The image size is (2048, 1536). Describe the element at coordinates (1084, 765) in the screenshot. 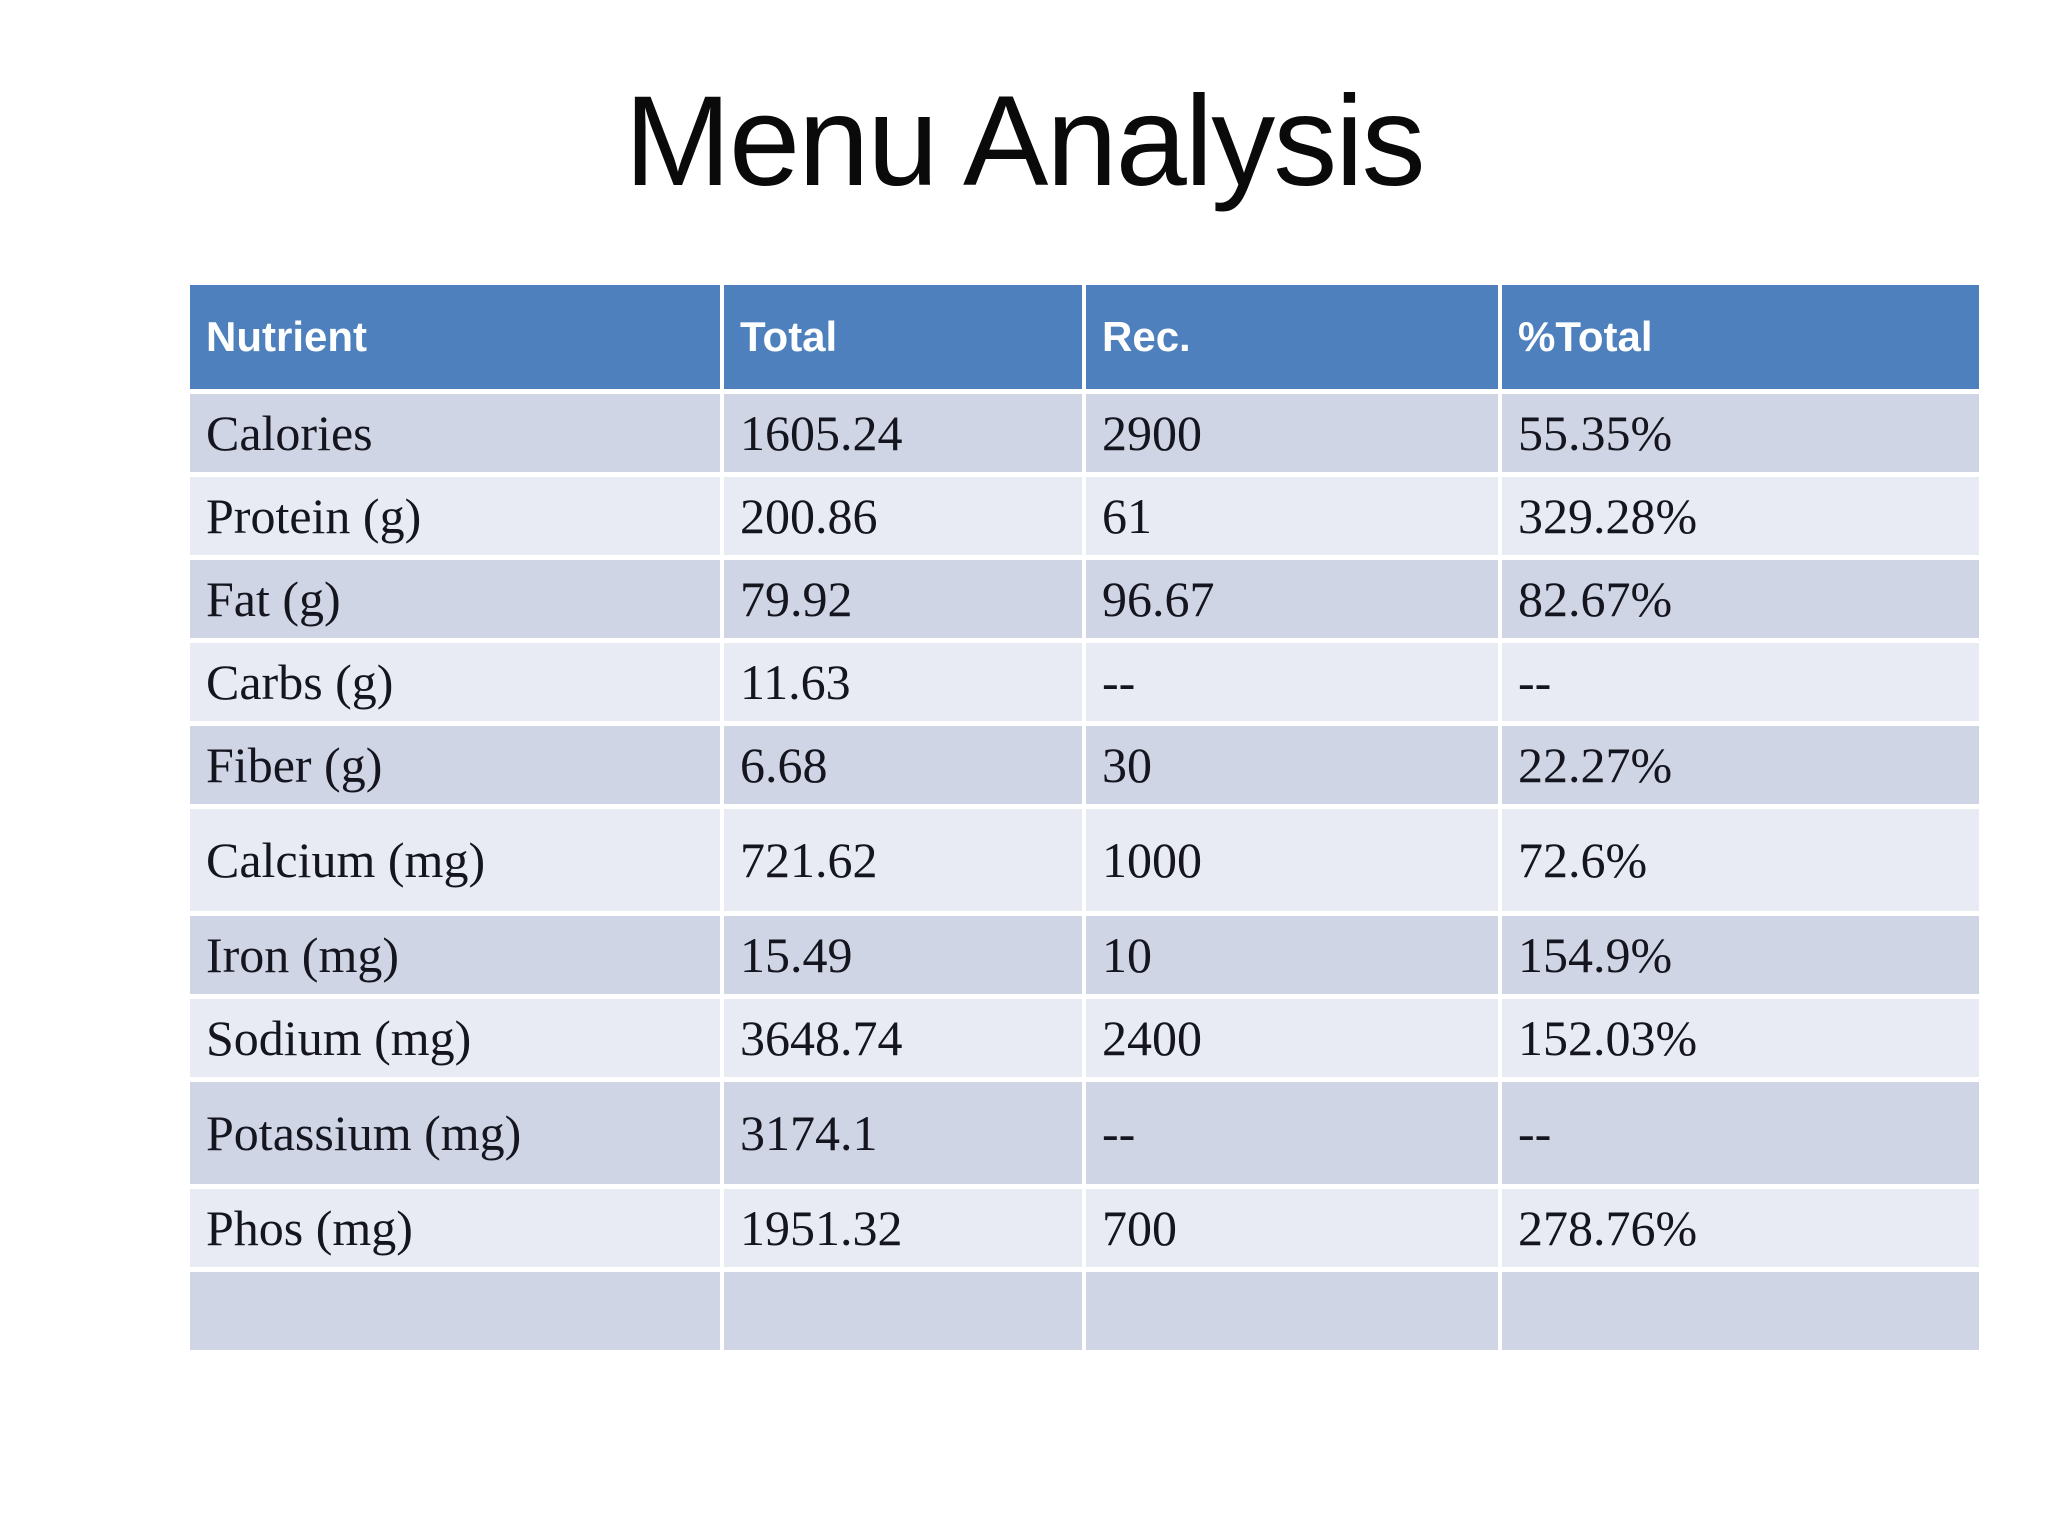

I see `table-row: Fiber (g) 6.68 30 22.27%` at that location.